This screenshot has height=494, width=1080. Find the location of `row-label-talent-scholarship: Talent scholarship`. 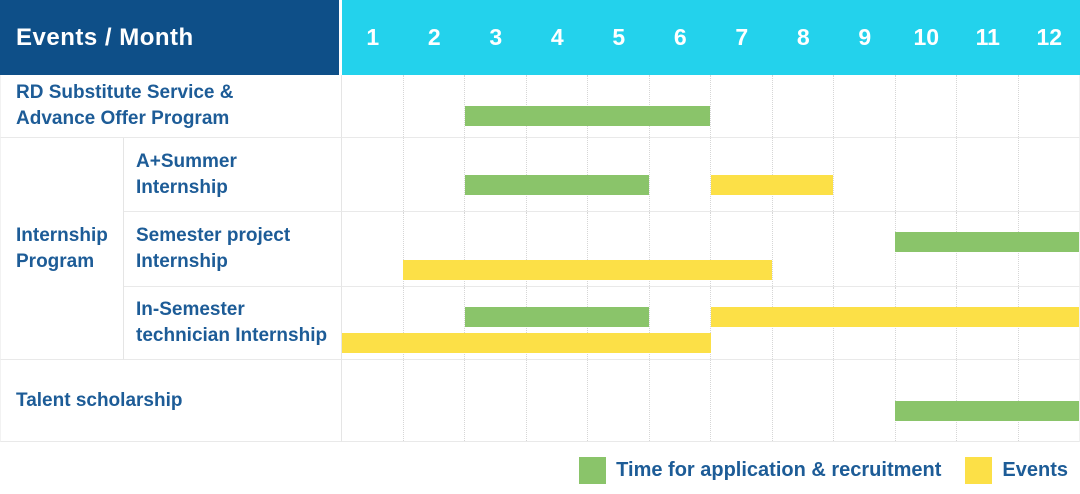

row-label-talent-scholarship: Talent scholarship is located at coordinates (171, 401).